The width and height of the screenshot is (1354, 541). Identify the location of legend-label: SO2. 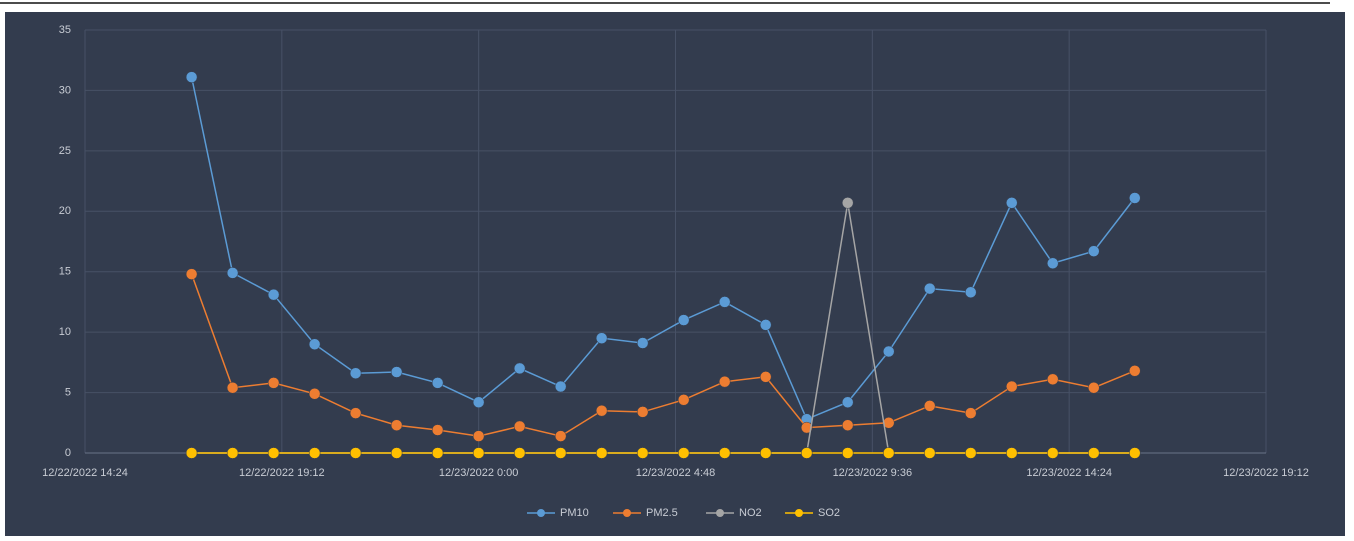
(829, 513).